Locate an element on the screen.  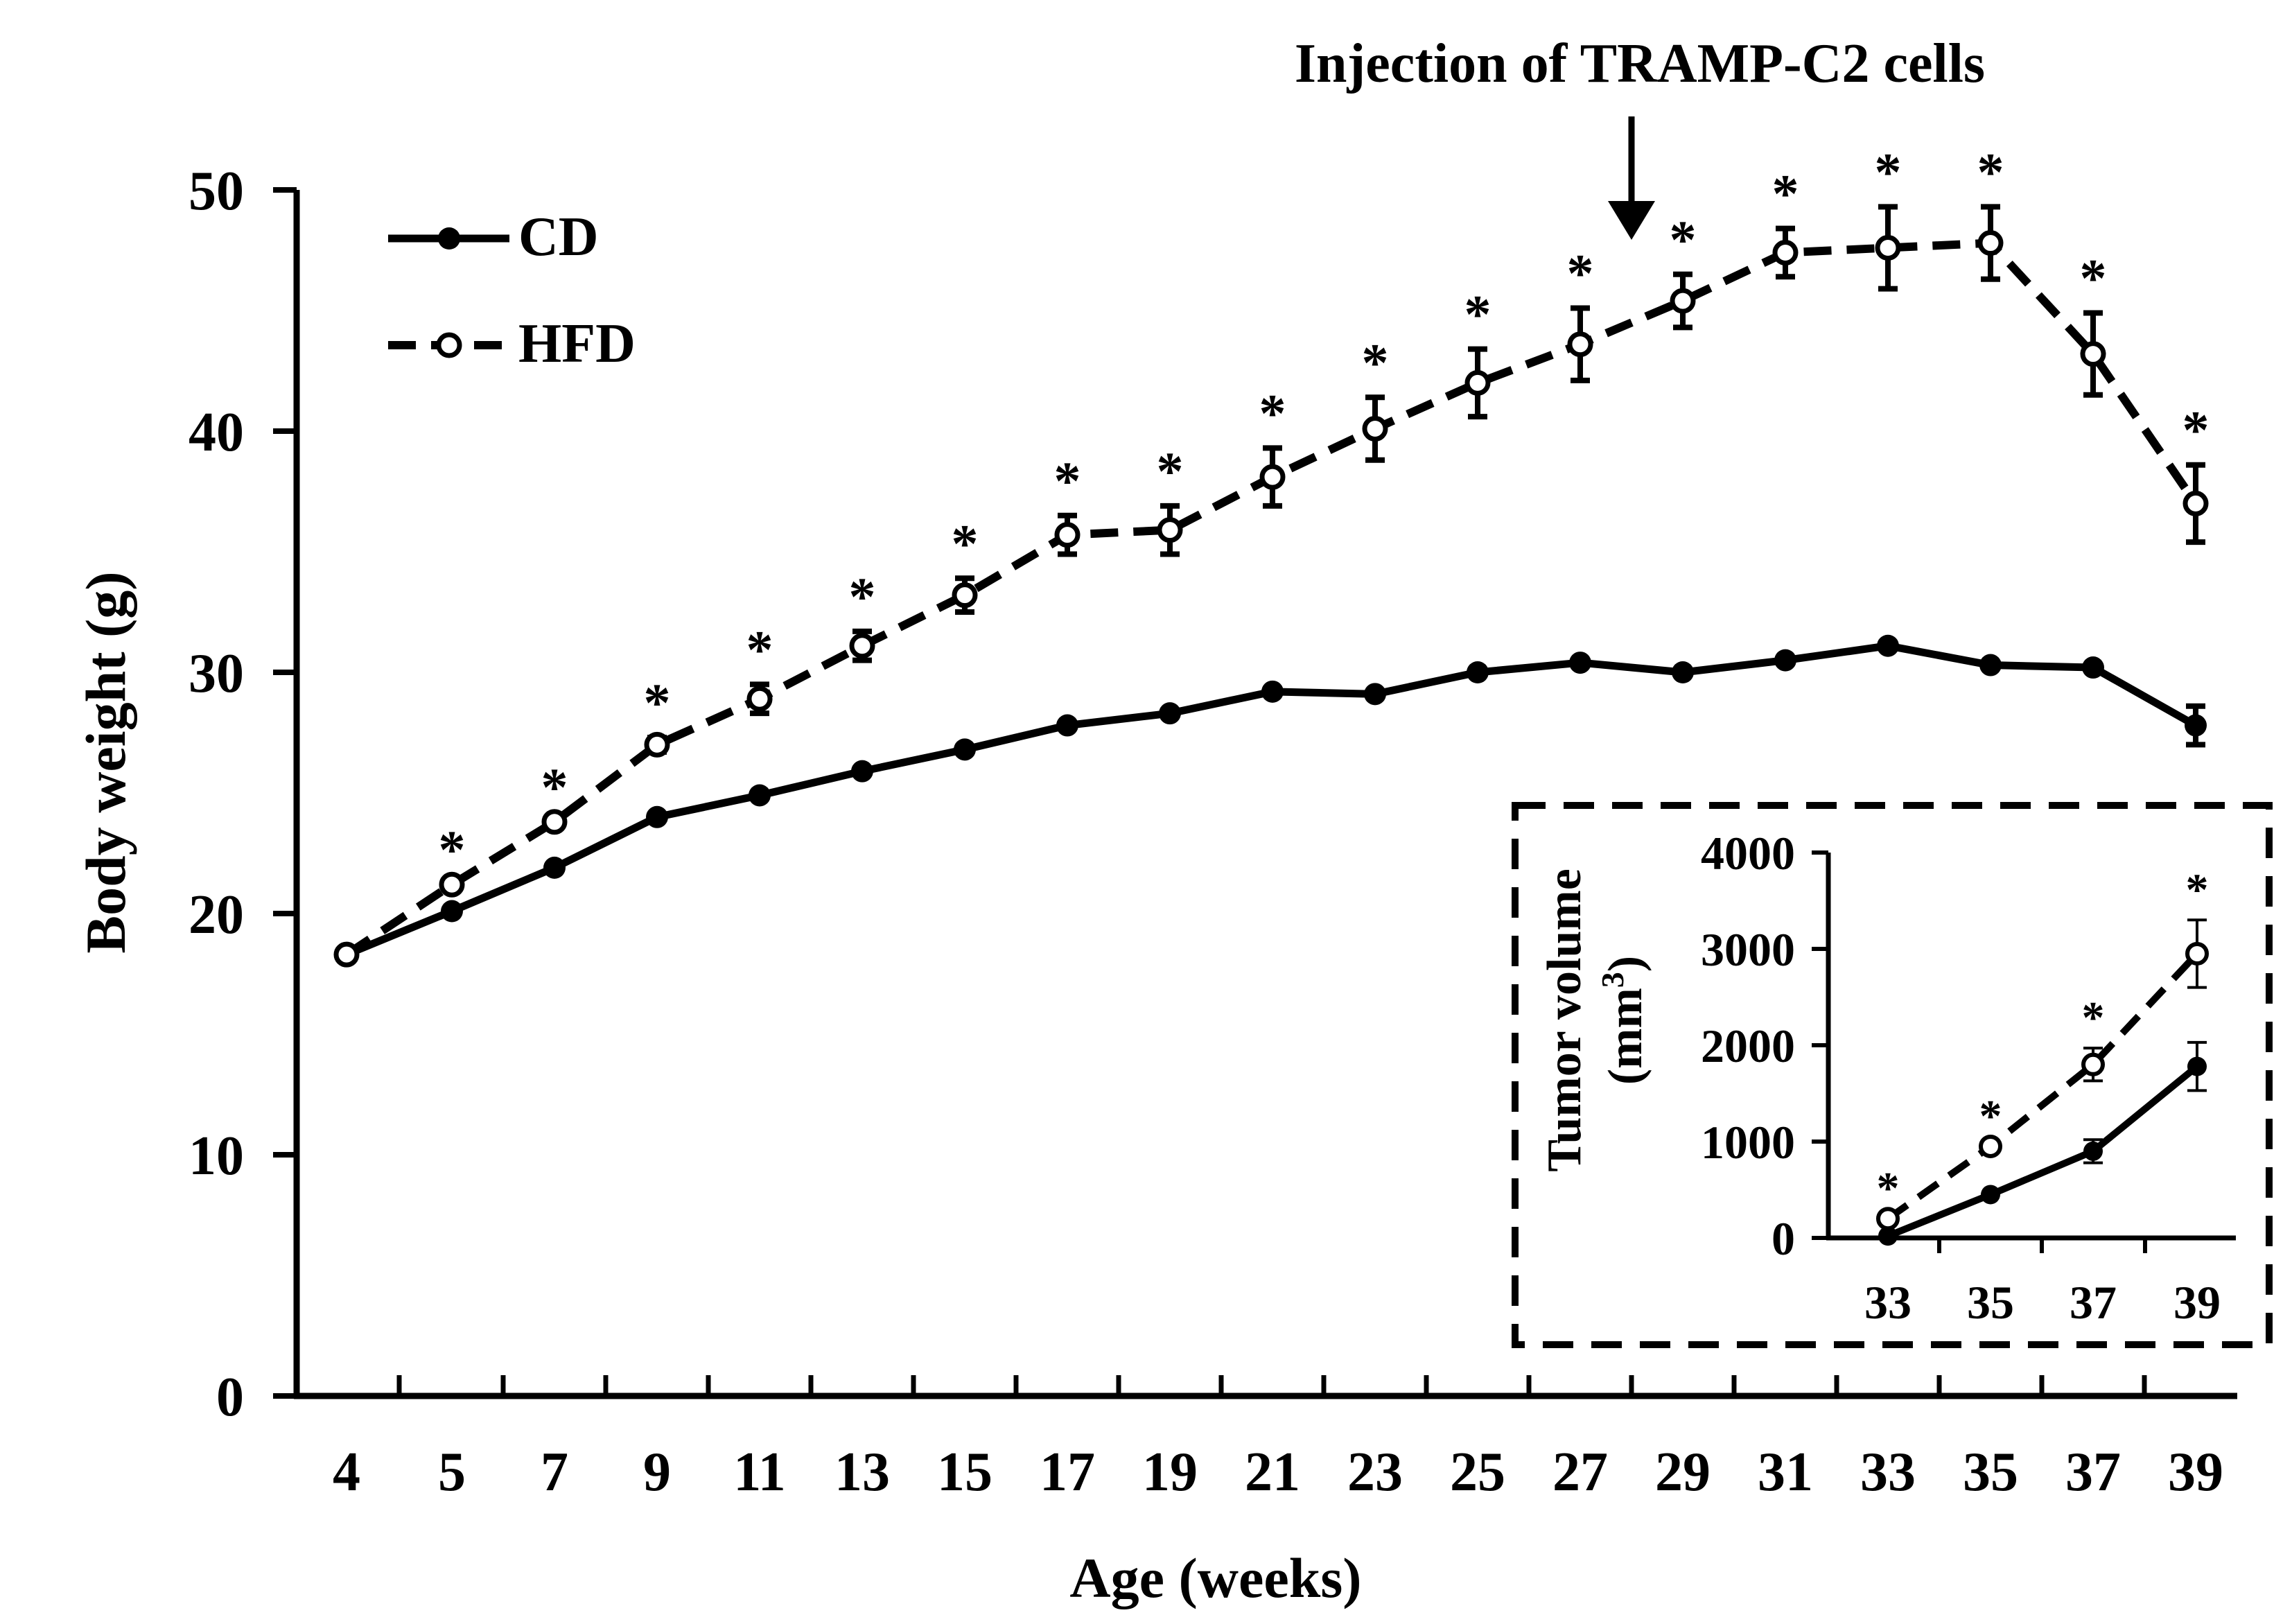
inset-y-tick-label: 4000 is located at coordinates (1748, 853).